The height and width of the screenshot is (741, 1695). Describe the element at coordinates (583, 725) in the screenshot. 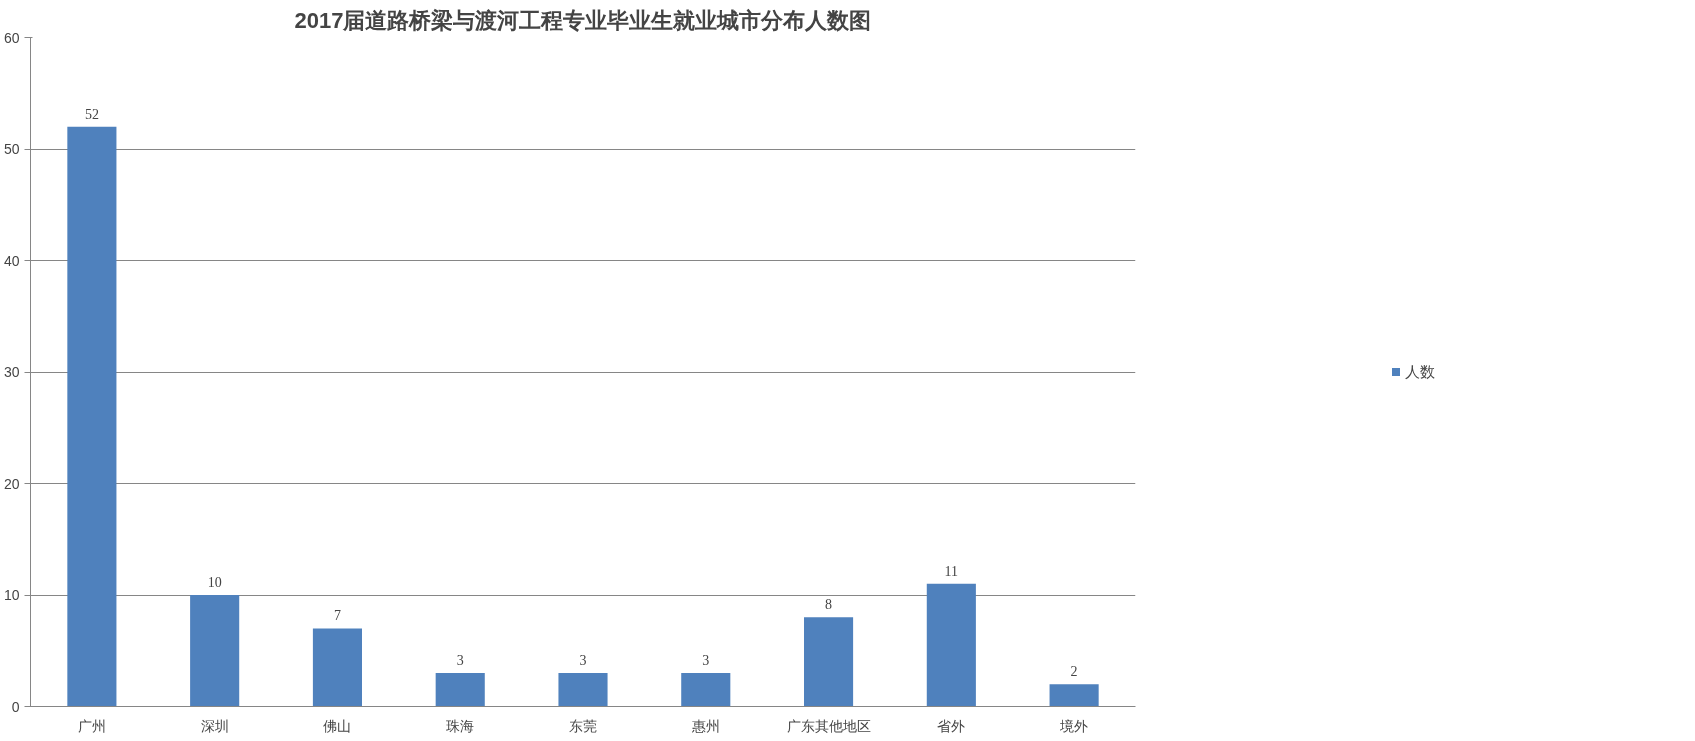

I see `x-tick-label: 东莞` at that location.